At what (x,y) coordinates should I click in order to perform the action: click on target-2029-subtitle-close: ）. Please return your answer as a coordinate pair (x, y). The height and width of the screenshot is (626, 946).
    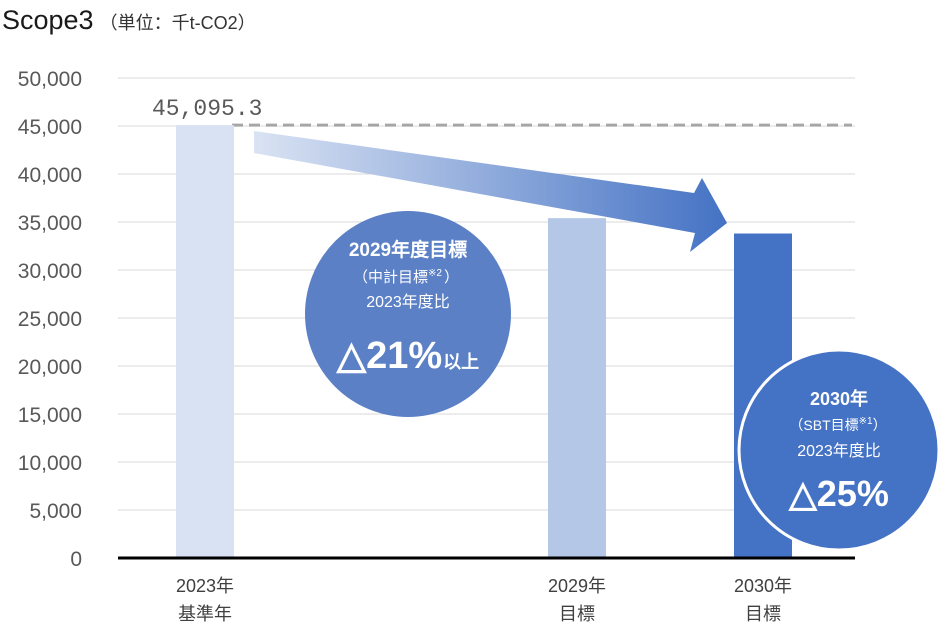
    Looking at the image, I should click on (451, 277).